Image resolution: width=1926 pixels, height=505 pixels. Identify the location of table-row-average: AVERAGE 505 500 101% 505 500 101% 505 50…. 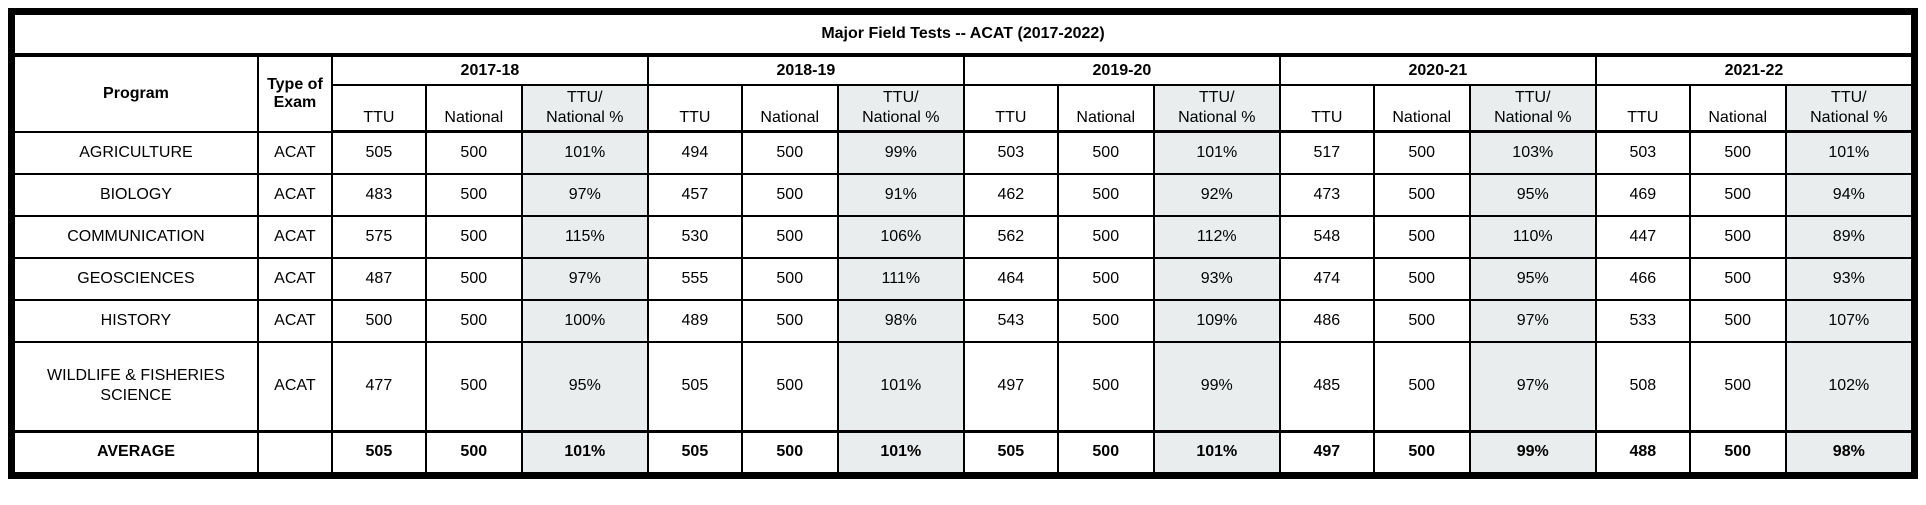
(963, 452).